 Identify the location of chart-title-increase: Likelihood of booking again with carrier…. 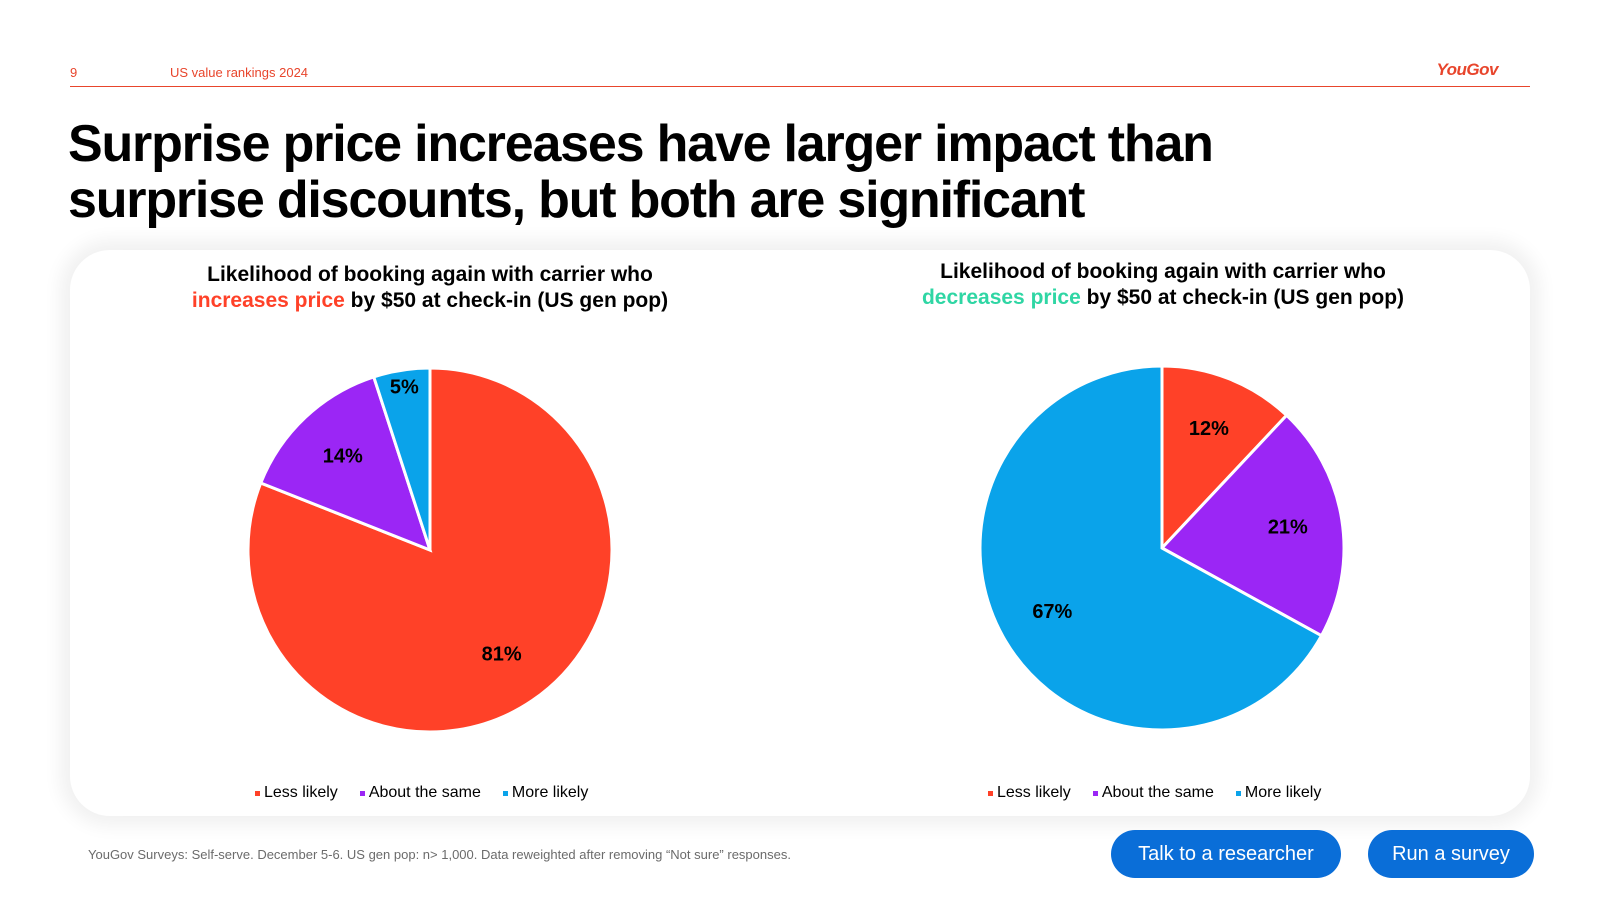
(430, 288).